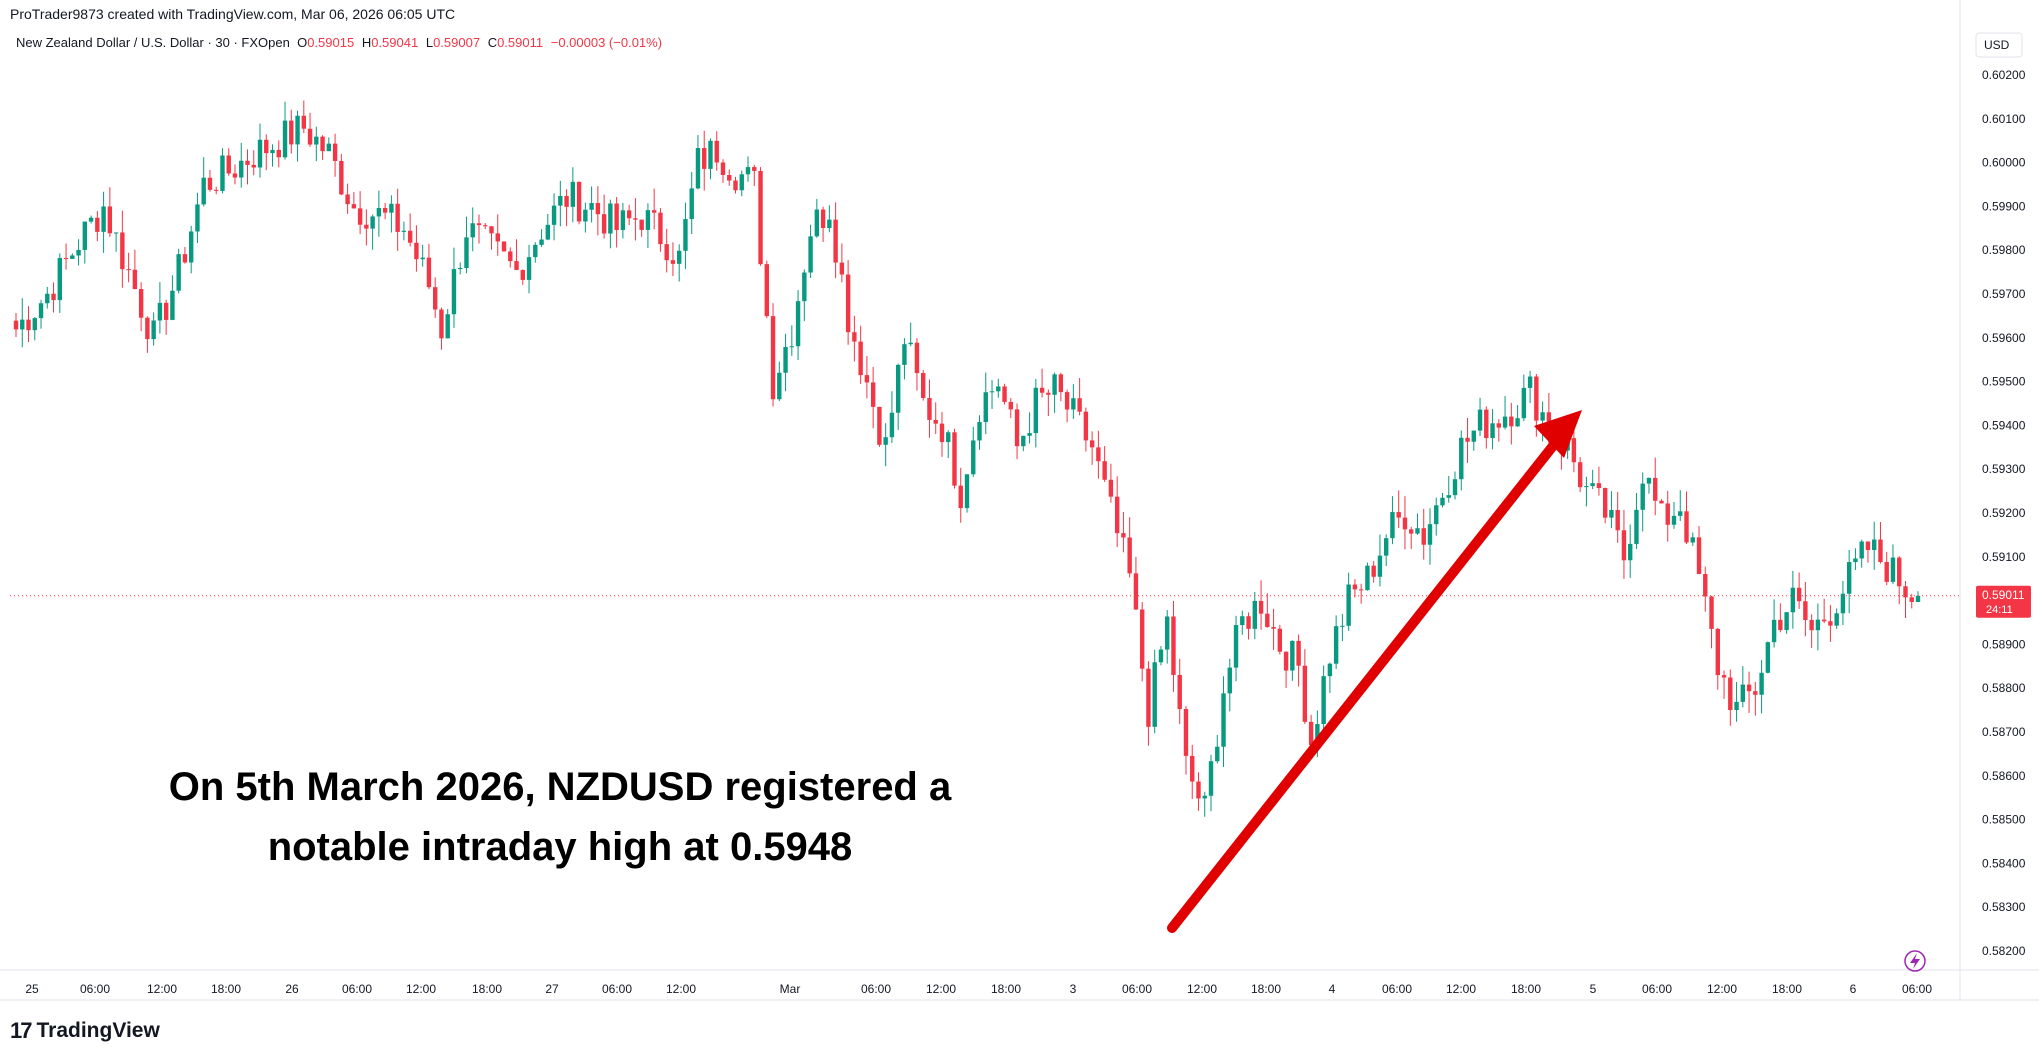  I want to click on x-tick-label: 25, so click(32, 989).